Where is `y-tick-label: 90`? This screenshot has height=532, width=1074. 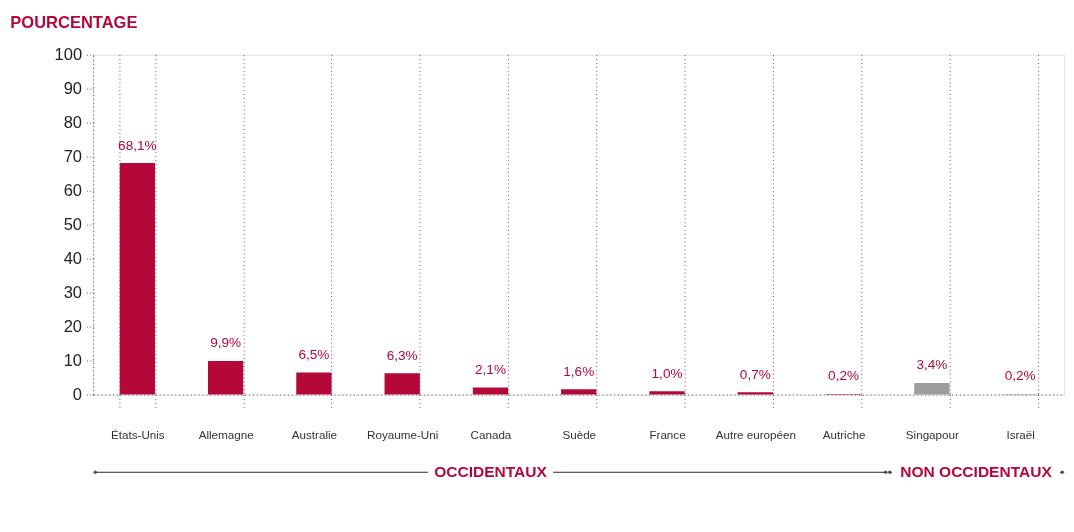 y-tick-label: 90 is located at coordinates (73, 88).